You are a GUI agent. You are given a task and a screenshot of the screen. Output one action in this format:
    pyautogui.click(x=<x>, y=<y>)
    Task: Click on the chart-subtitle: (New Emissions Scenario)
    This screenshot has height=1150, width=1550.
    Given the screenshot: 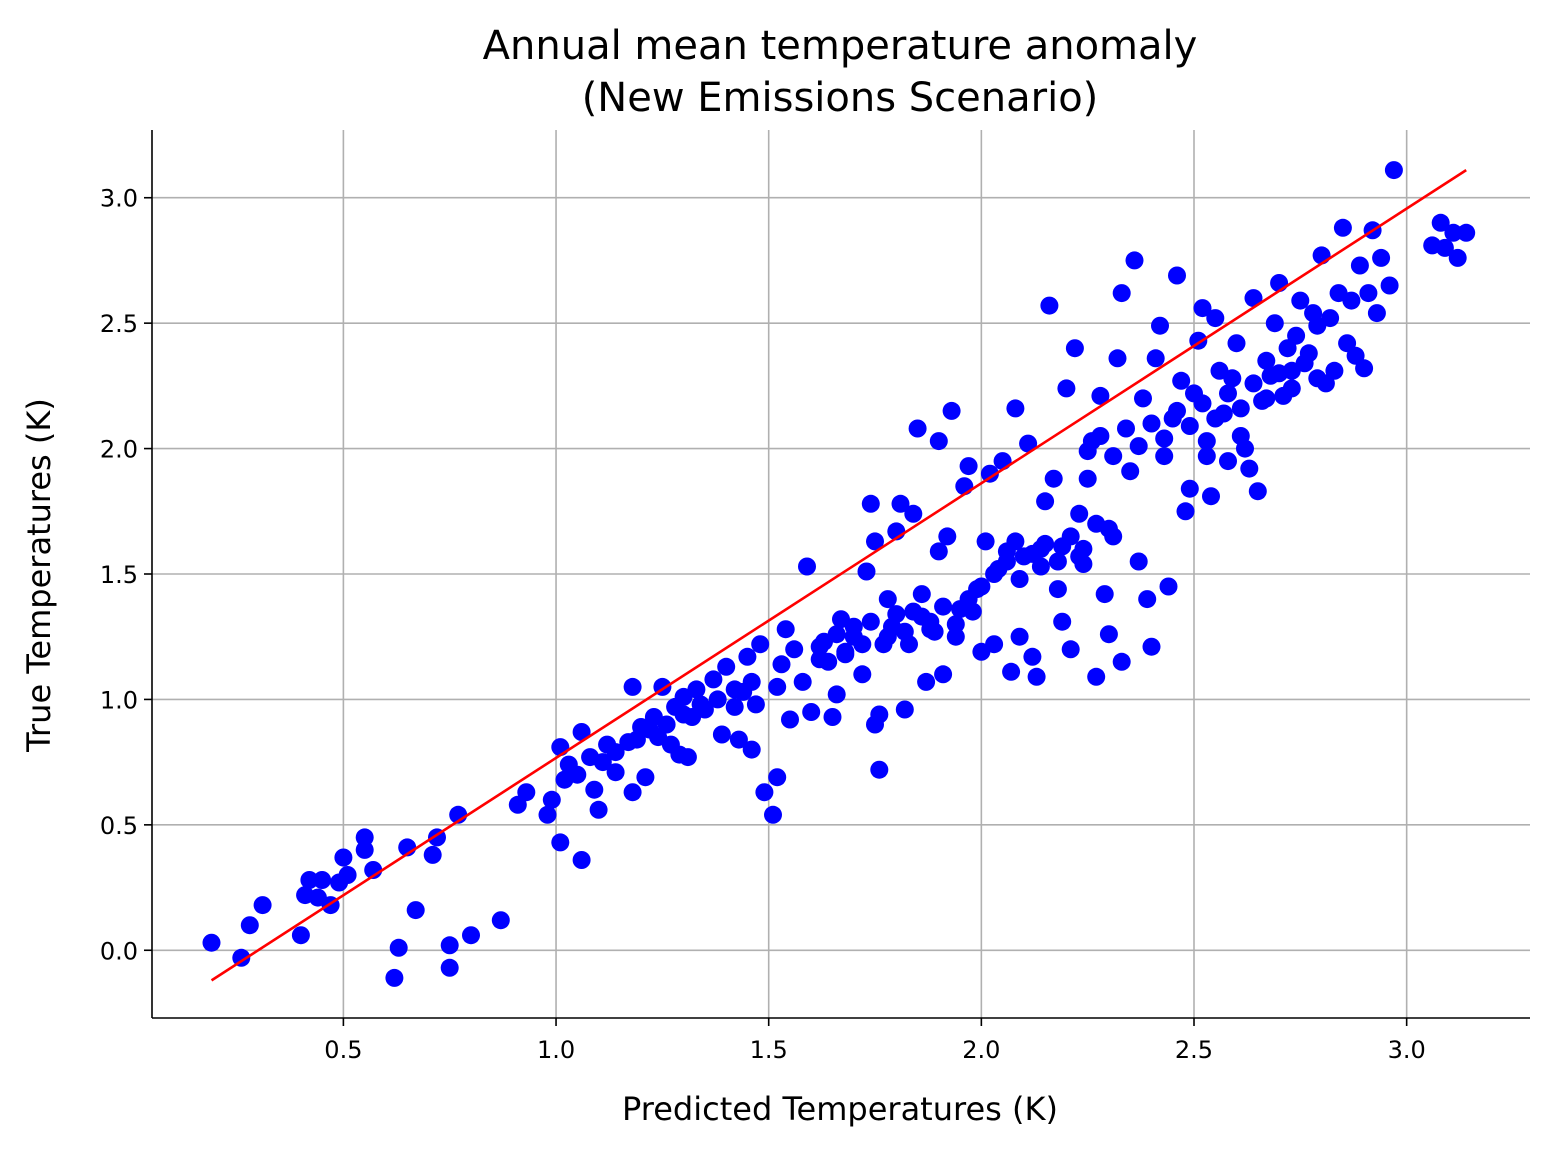 What is the action you would take?
    pyautogui.click(x=840, y=98)
    